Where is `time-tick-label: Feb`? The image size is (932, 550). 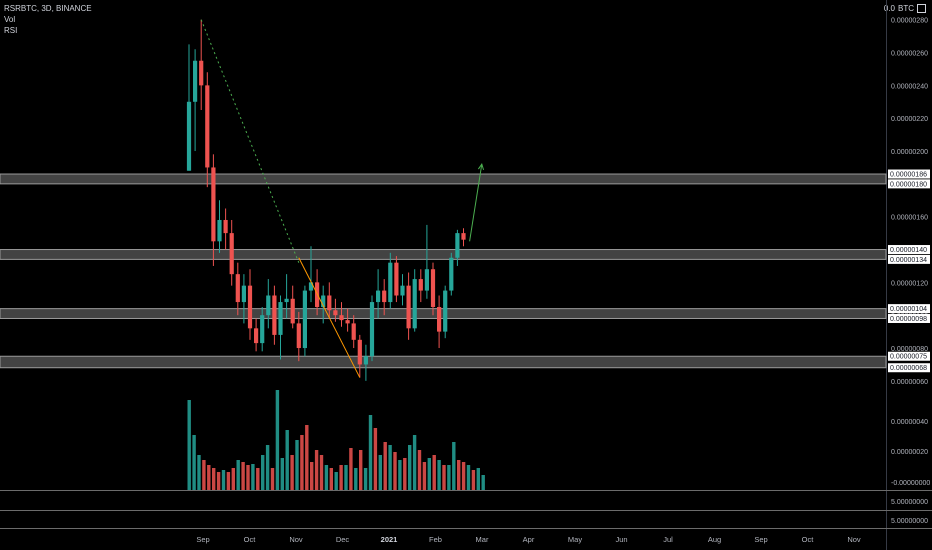 time-tick-label: Feb is located at coordinates (435, 539).